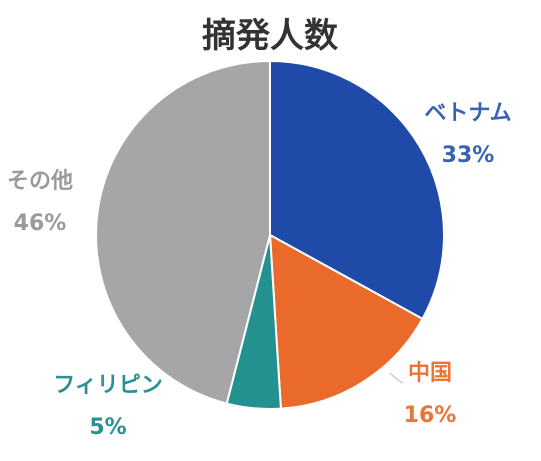 Image resolution: width=541 pixels, height=461 pixels. What do you see at coordinates (467, 113) in the screenshot?
I see `slice-category-label: ベトナム` at bounding box center [467, 113].